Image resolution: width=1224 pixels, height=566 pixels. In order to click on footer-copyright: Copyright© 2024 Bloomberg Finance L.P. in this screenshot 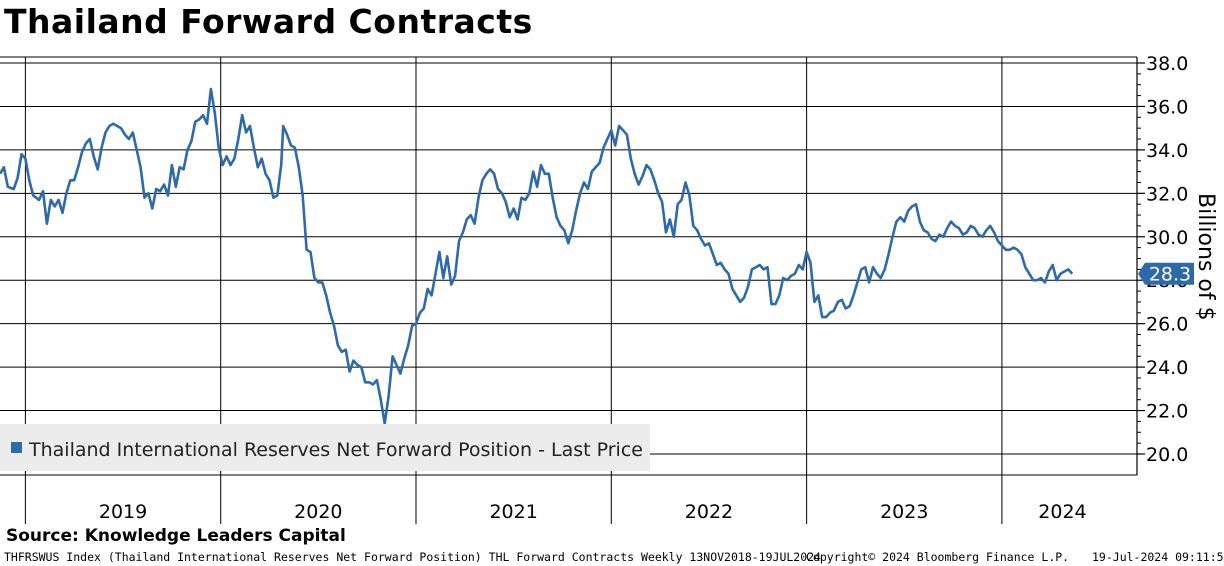, I will do `click(938, 557)`.